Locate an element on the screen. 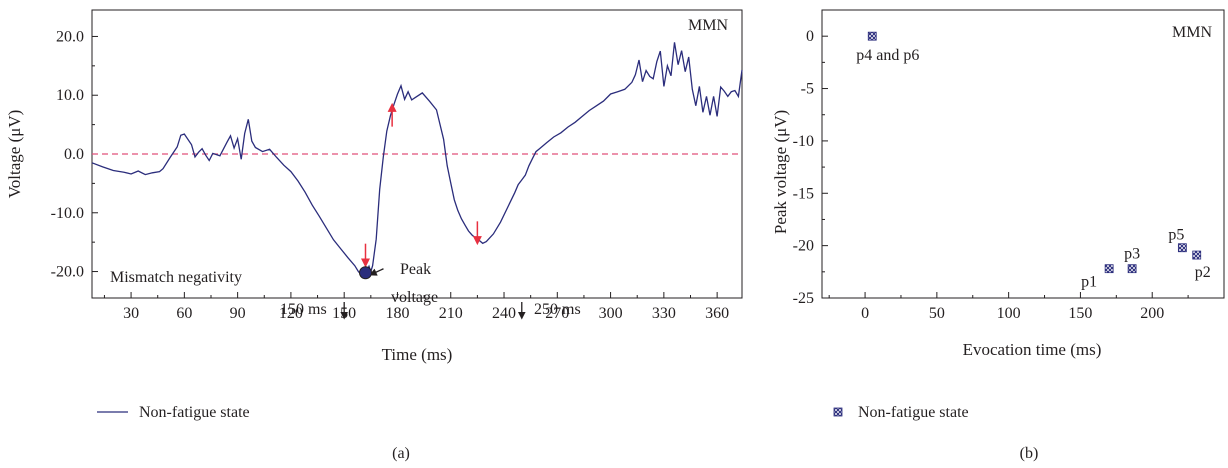 The height and width of the screenshot is (468, 1228). black-arrow-peak is located at coordinates (376, 272).